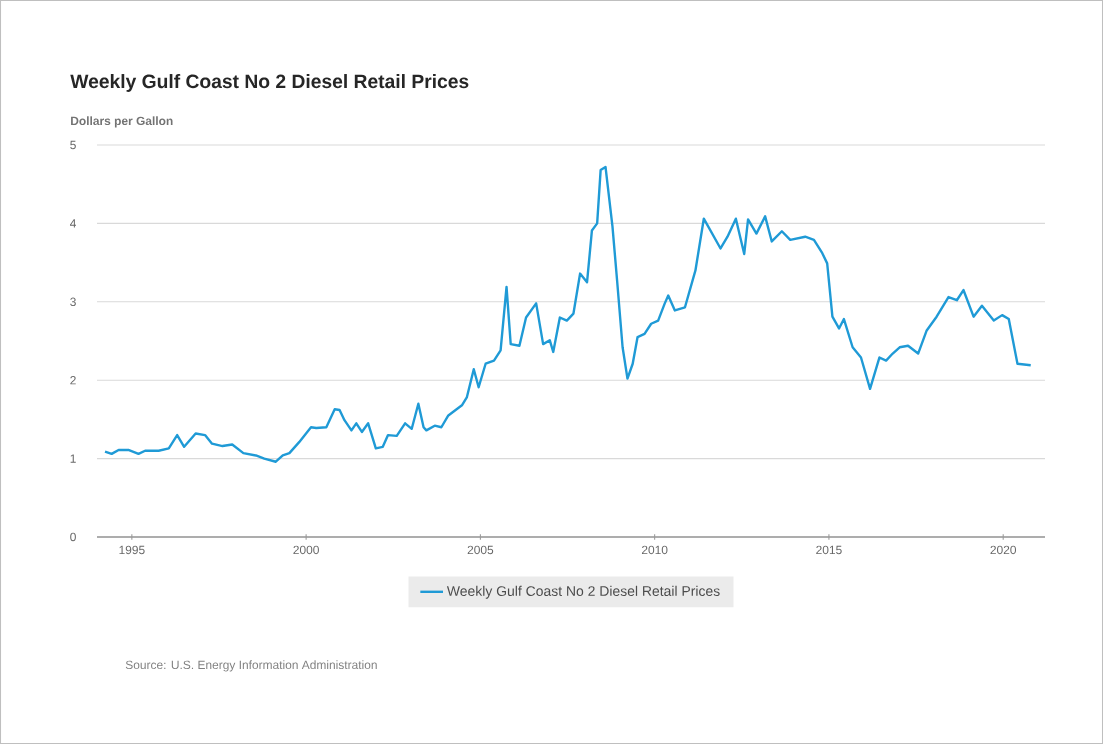 This screenshot has height=744, width=1103. Describe the element at coordinates (583, 592) in the screenshot. I see `legend-label: Weekly Gulf Coast No 2 Diesel Retail Prices` at that location.